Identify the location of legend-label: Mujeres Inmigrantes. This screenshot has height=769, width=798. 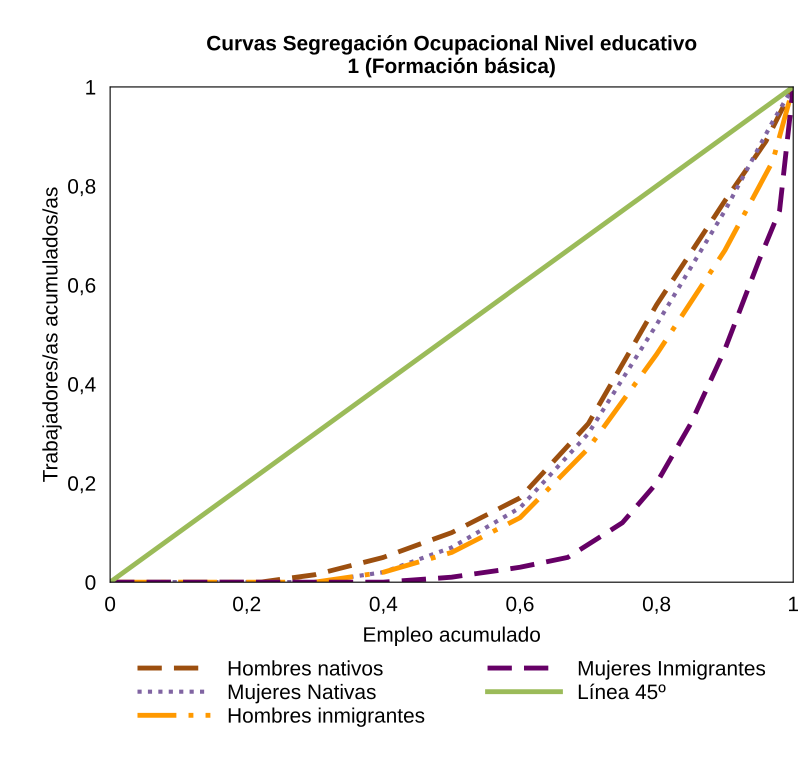
(672, 670).